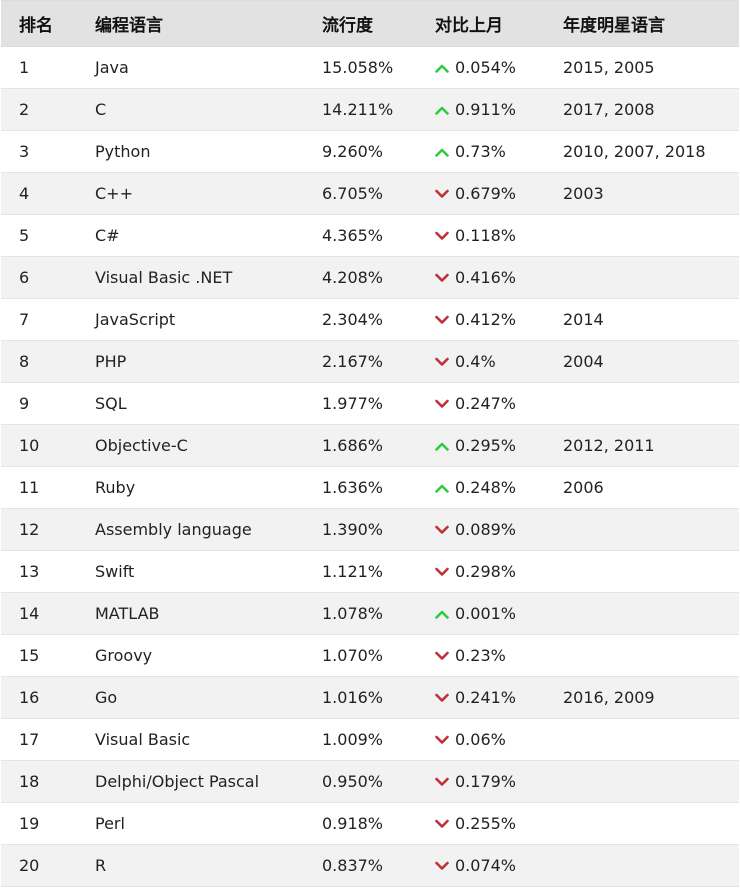 Image resolution: width=740 pixels, height=888 pixels. I want to click on popularity-cell: 2.304%, so click(353, 319).